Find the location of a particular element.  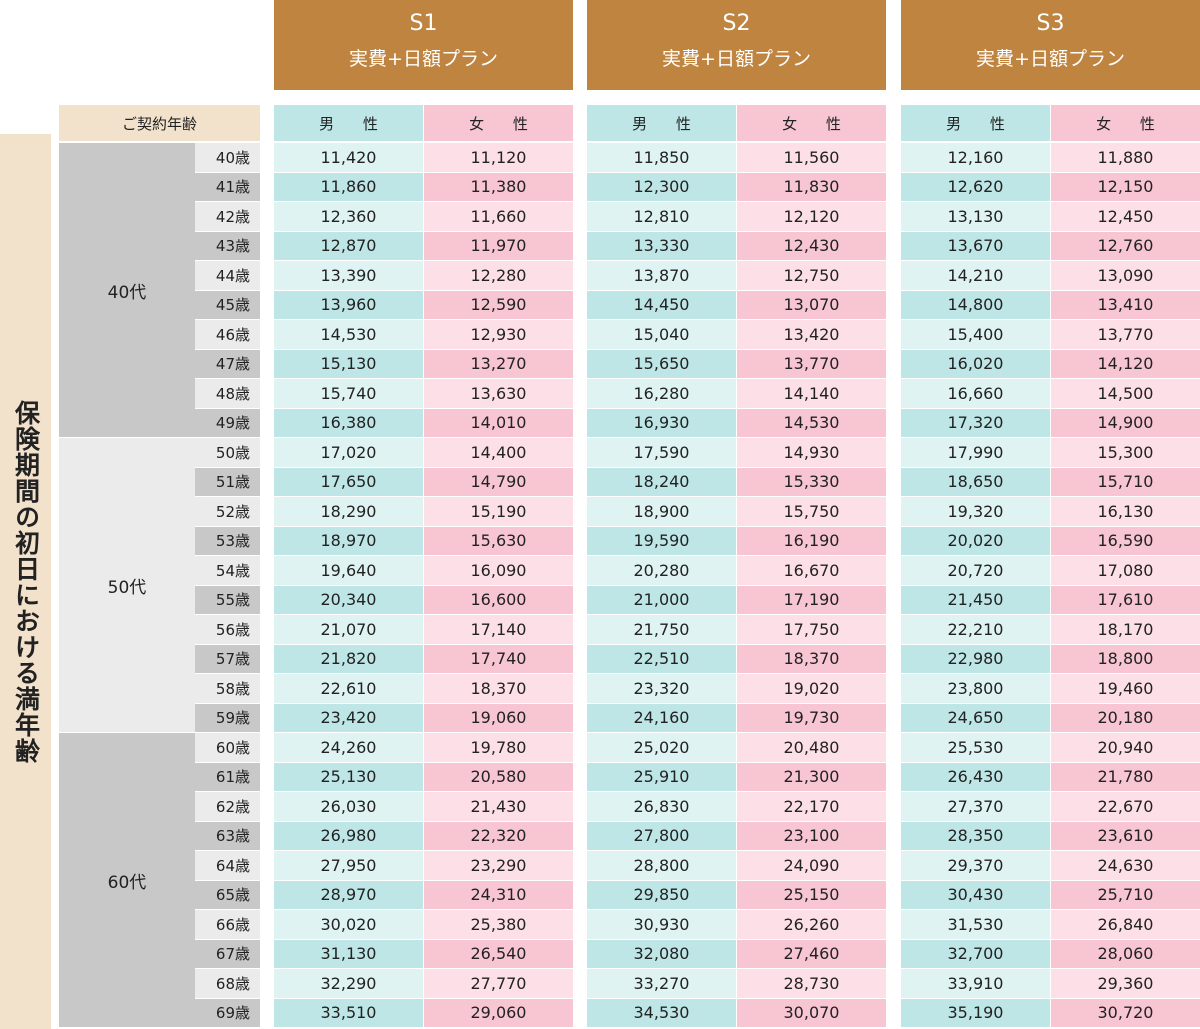

age-cell: 42歳 is located at coordinates (227, 216).